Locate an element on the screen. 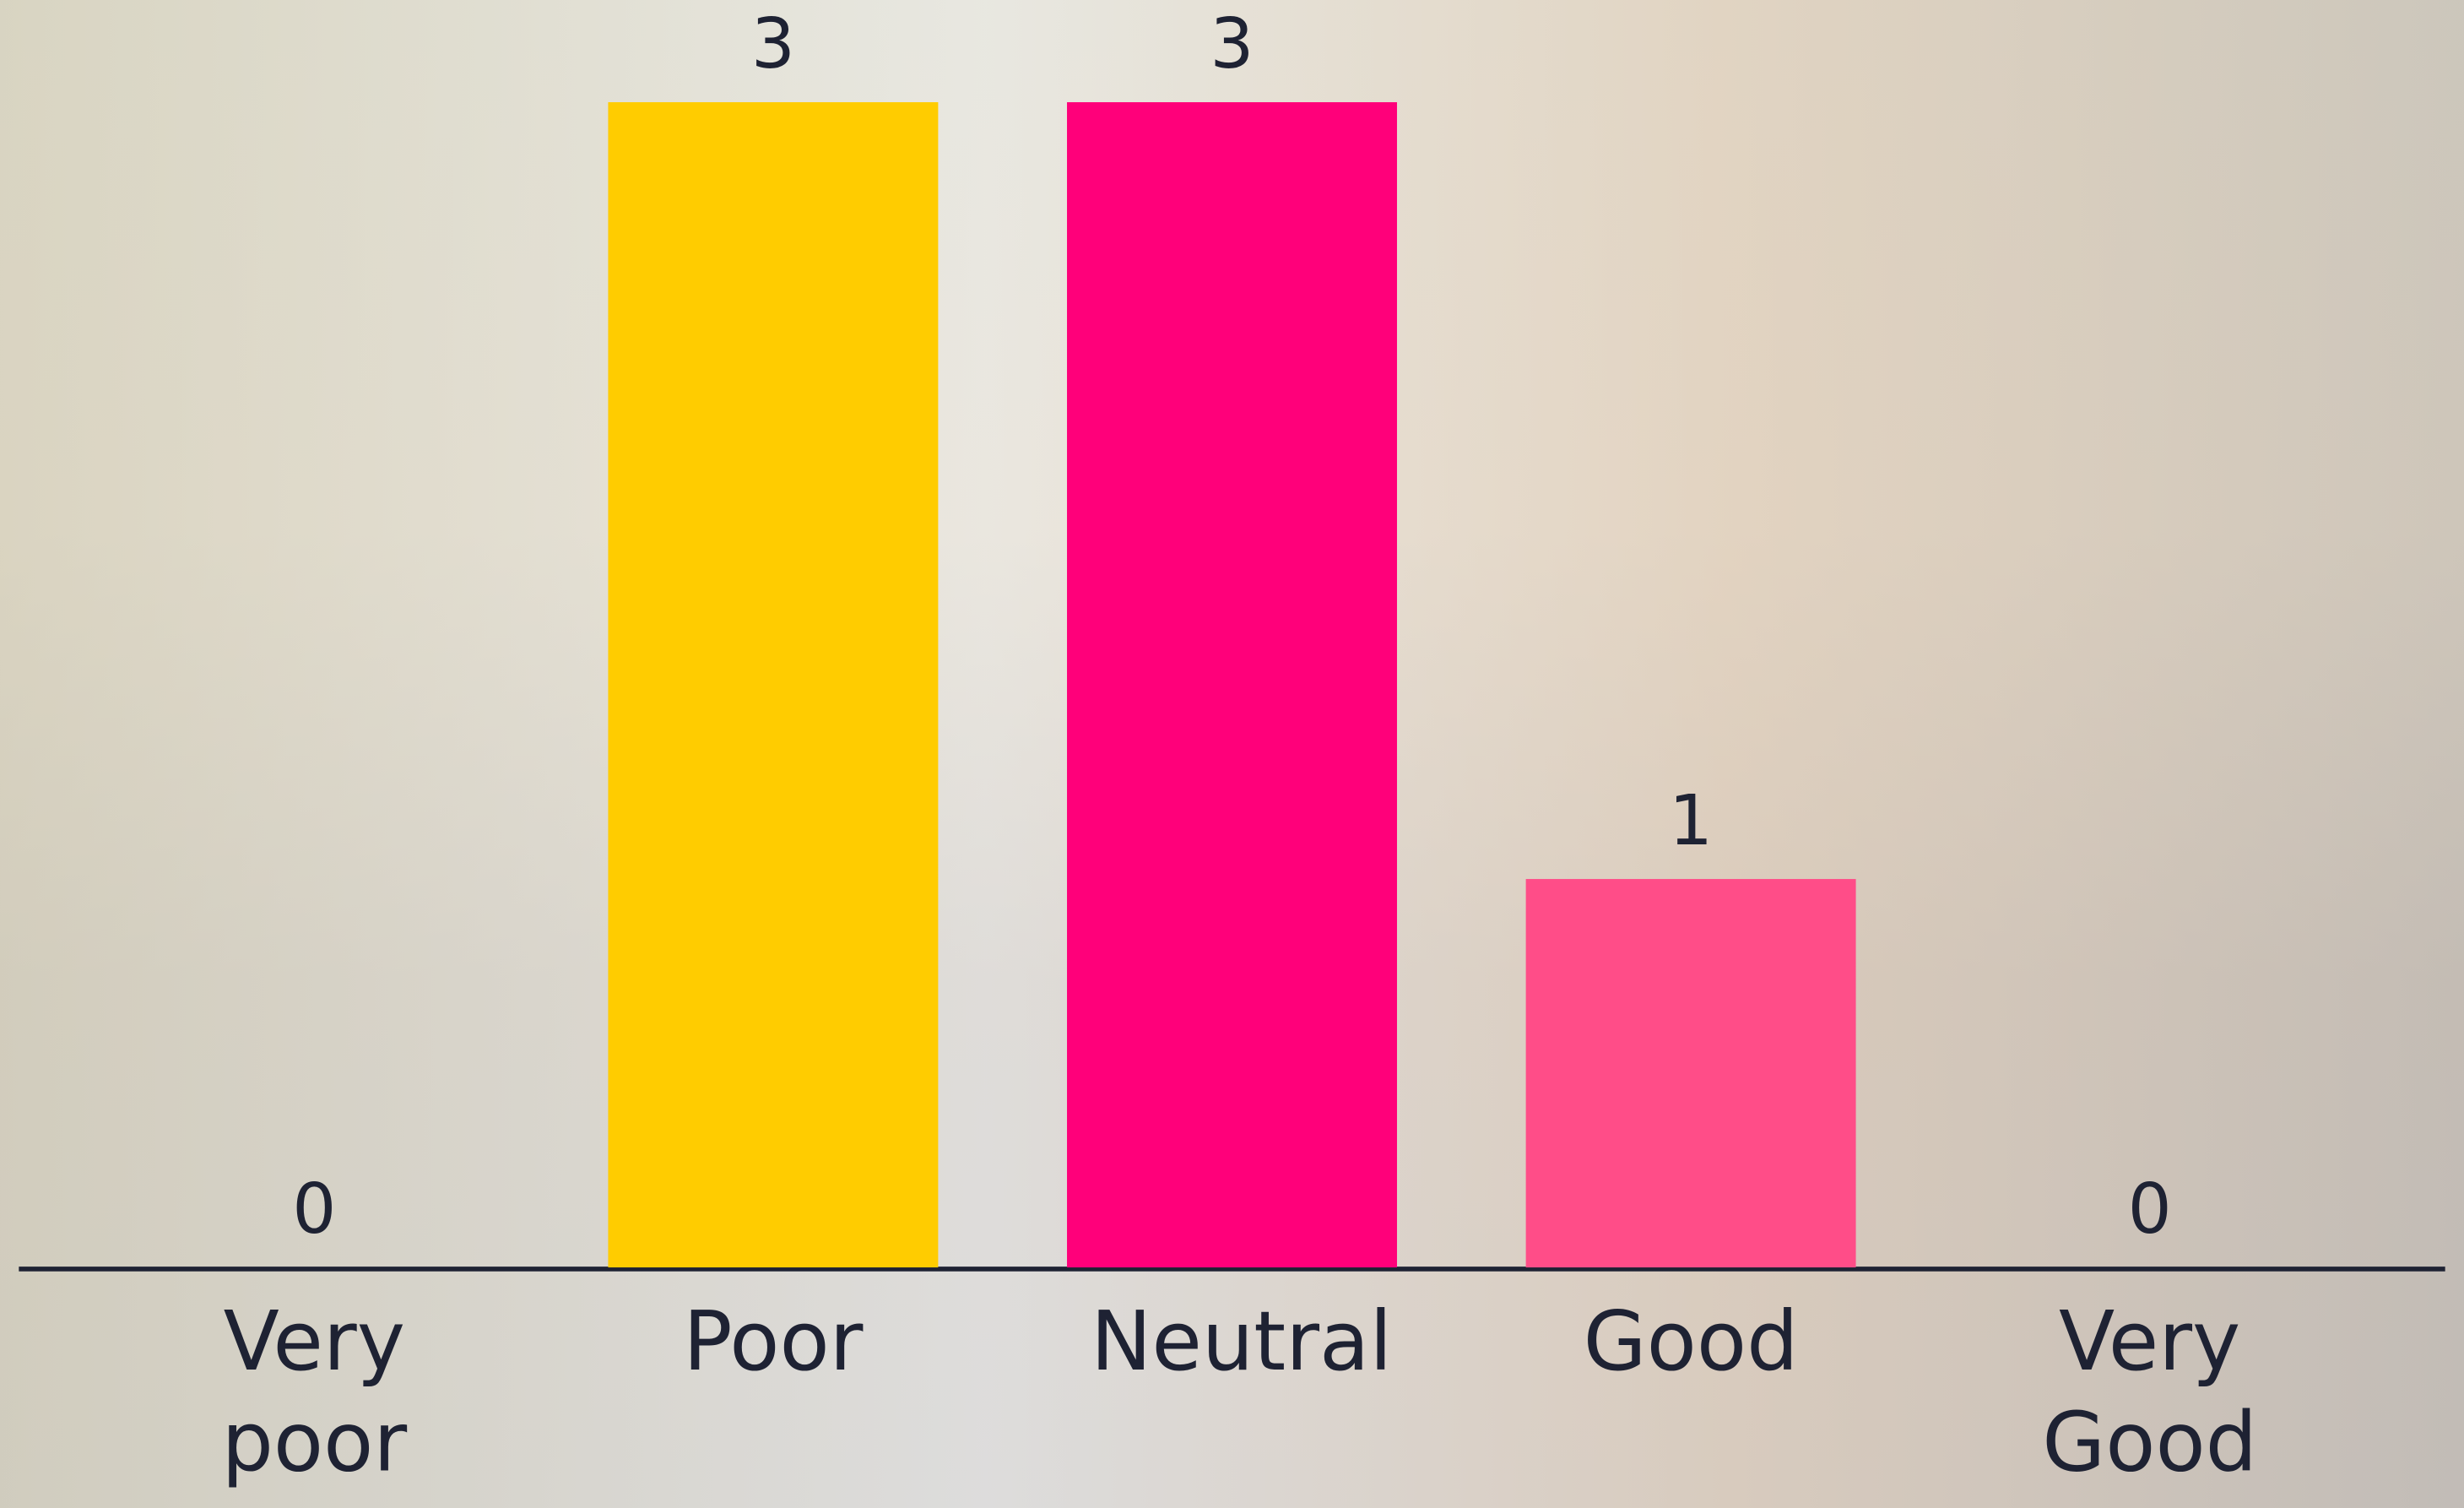 The width and height of the screenshot is (2464, 1508). x-label-box: Very poor is located at coordinates (314, 1393).